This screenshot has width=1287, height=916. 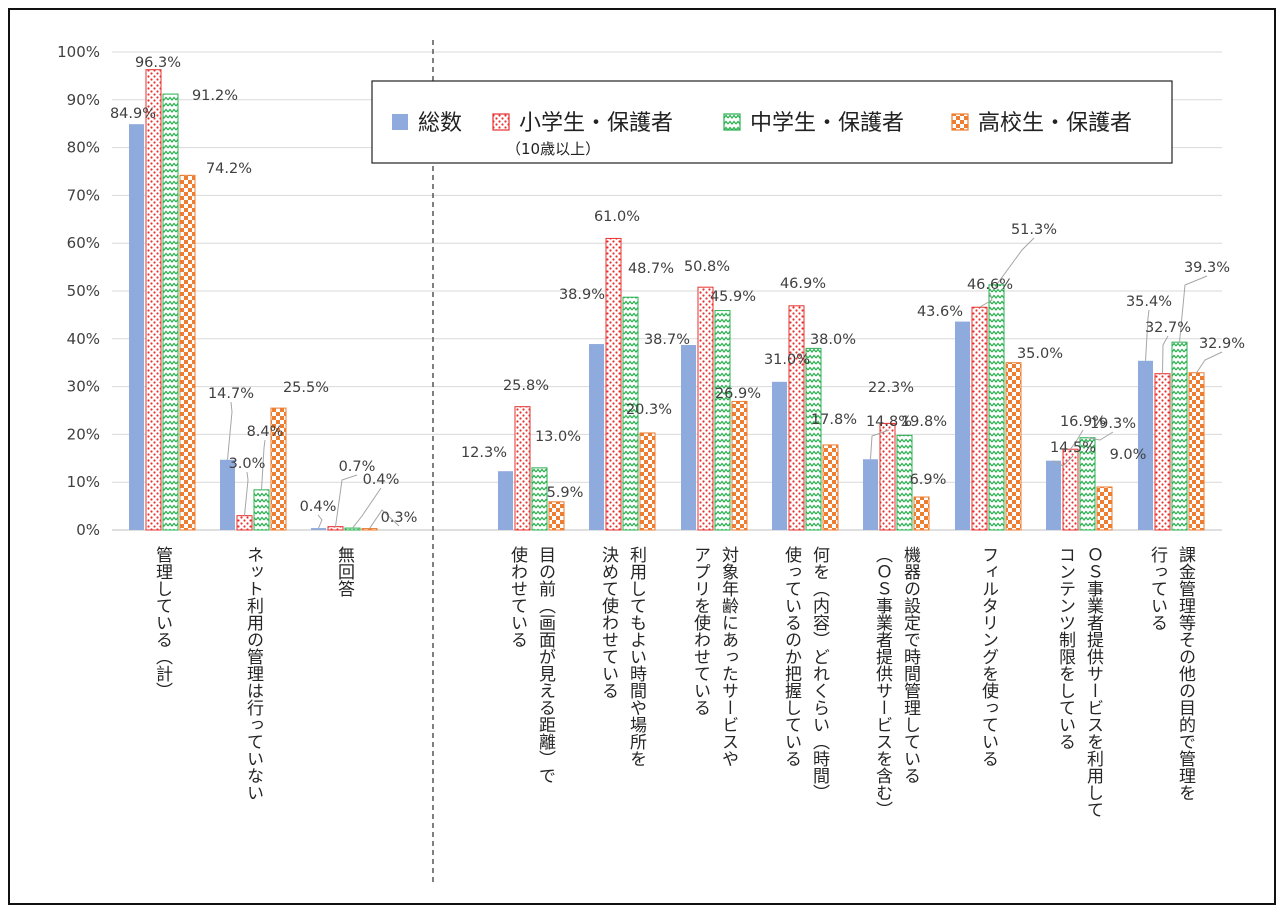 What do you see at coordinates (1093, 682) in the screenshot?
I see `category-label: ＯＳ事業者提供サービスを利用して` at bounding box center [1093, 682].